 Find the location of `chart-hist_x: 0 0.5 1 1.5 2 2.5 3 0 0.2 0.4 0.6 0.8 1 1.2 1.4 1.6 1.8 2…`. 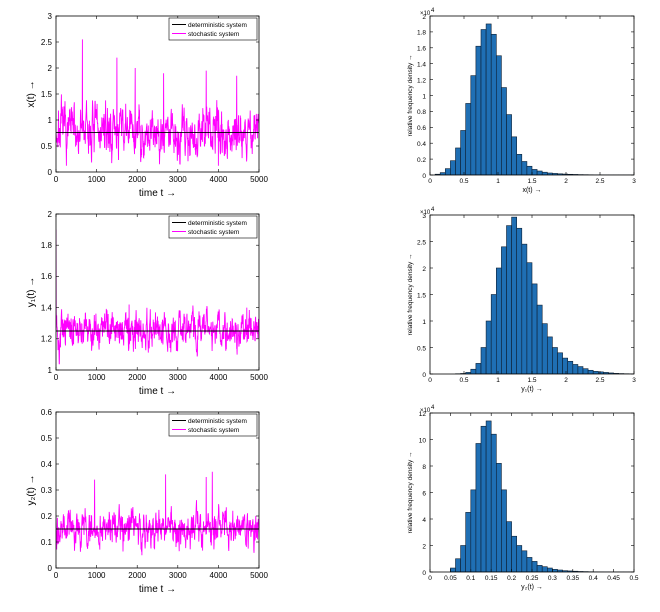

chart-hist_x: 0 0.5 1 1.5 2 2.5 3 0 0.2 0.4 0.6 0.8 1 1.2 1.4 1.6 1.8 2… is located at coordinates (521, 101).